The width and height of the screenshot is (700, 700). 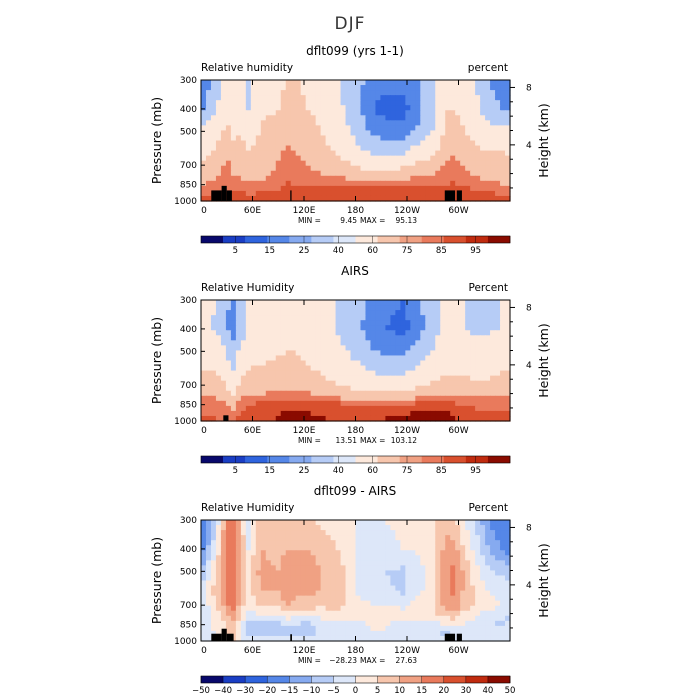 I want to click on topography-block, so click(x=450, y=637).